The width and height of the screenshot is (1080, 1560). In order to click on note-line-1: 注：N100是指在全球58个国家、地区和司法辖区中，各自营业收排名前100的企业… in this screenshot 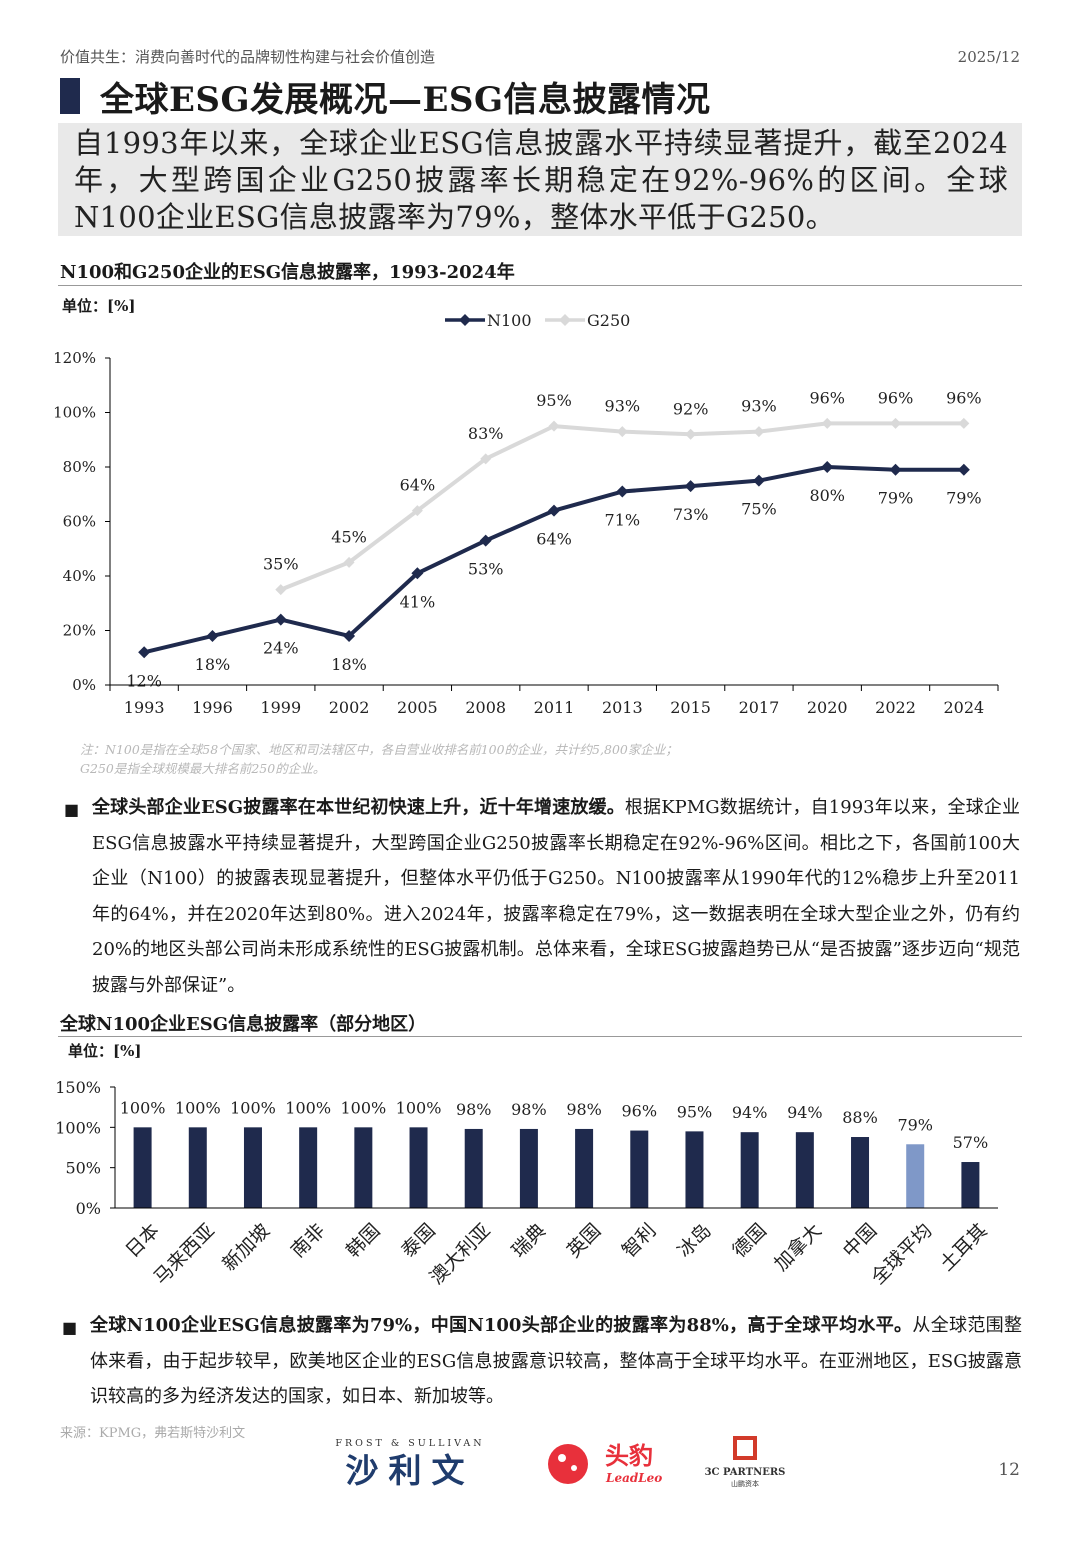, I will do `click(379, 749)`.